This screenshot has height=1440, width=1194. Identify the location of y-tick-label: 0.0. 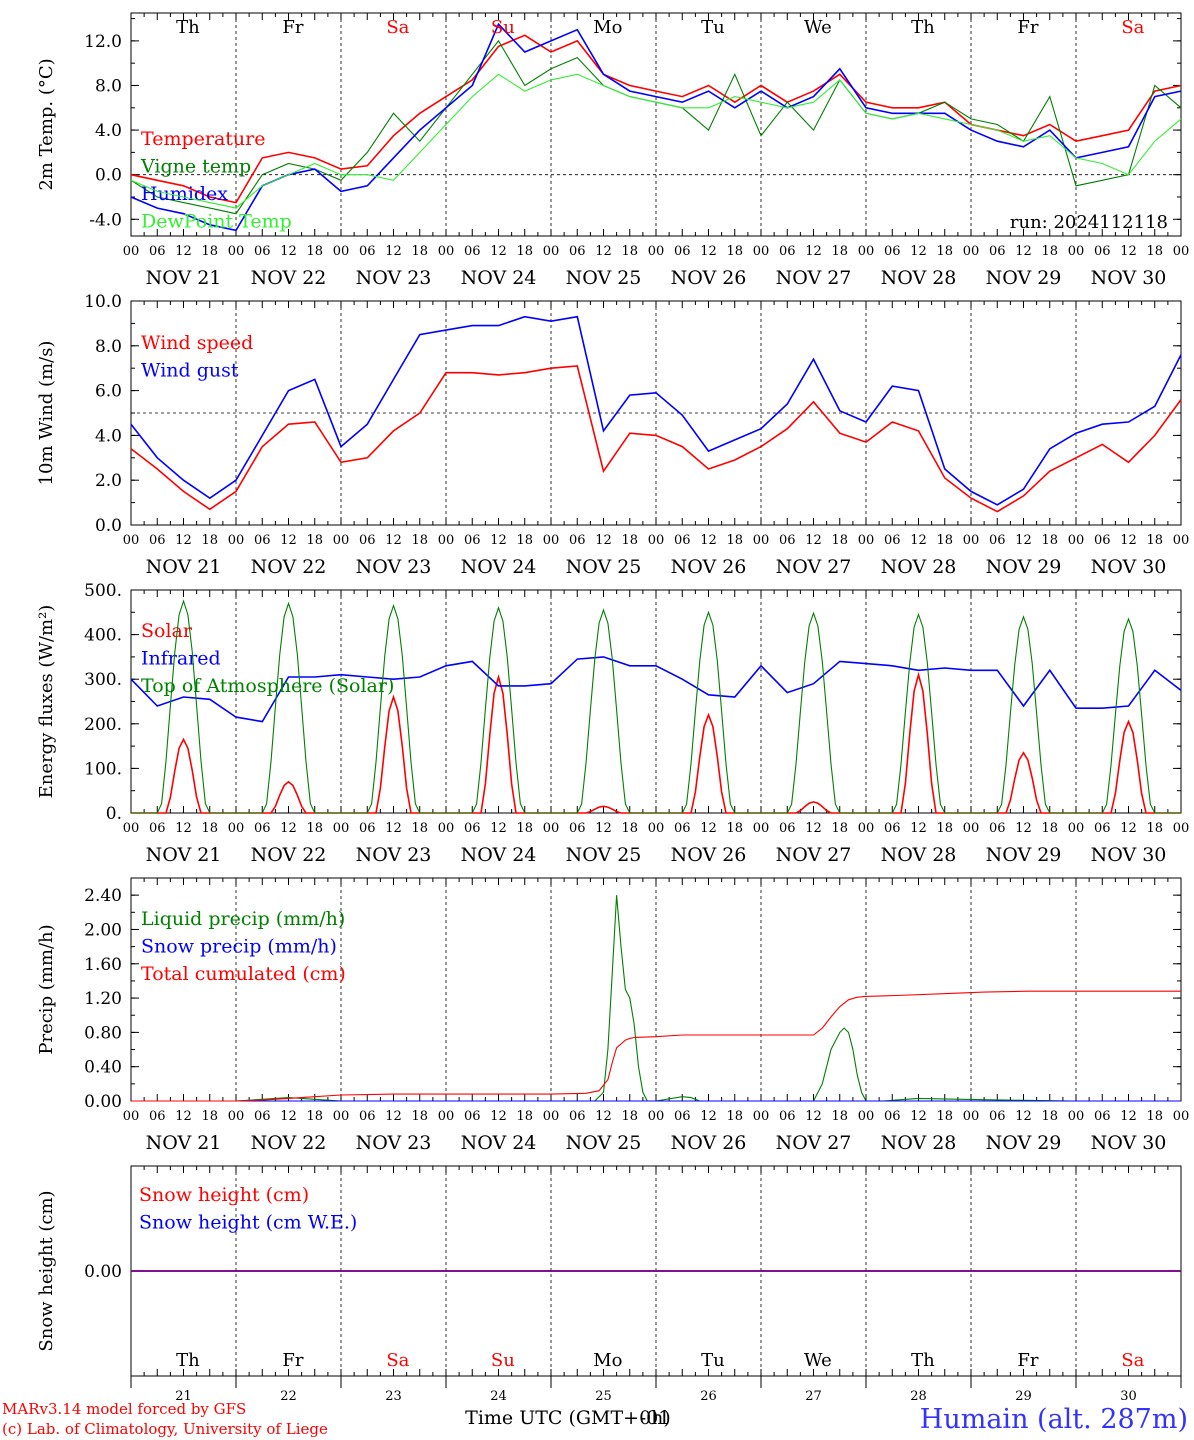
(108, 176).